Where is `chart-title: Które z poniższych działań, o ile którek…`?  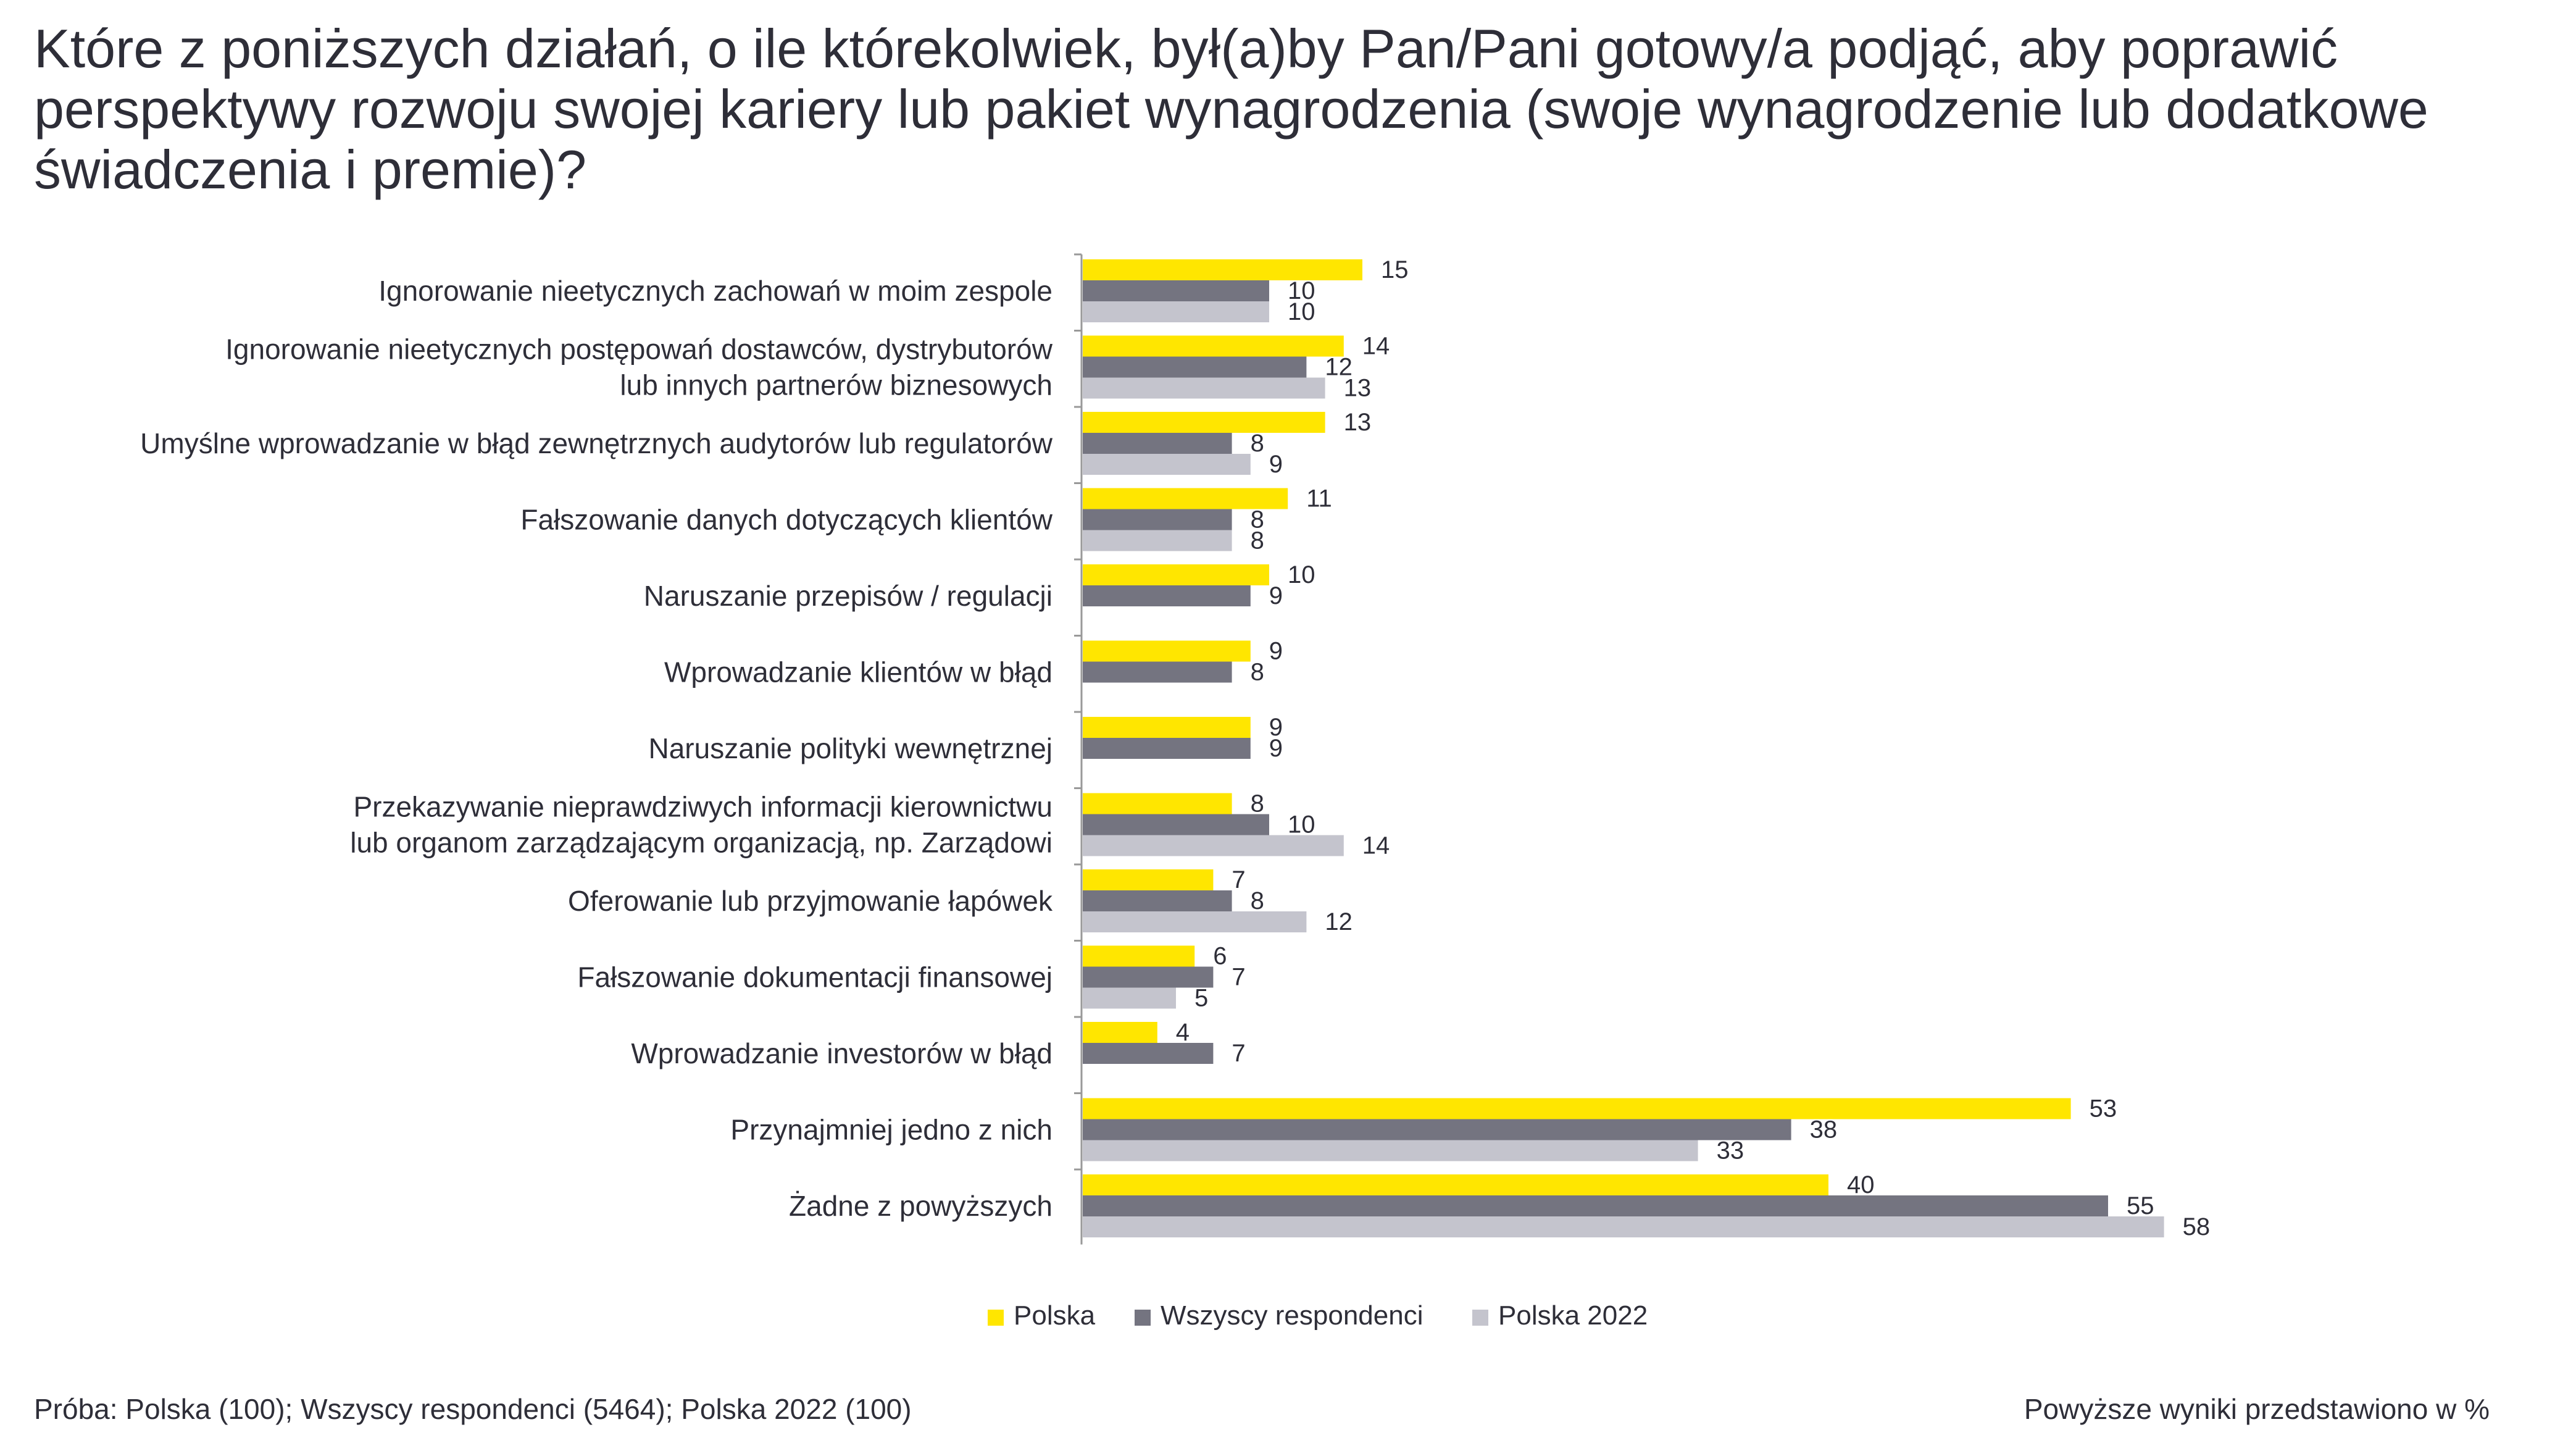
chart-title: Które z poniższych działań, o ile którek… is located at coordinates (1231, 109).